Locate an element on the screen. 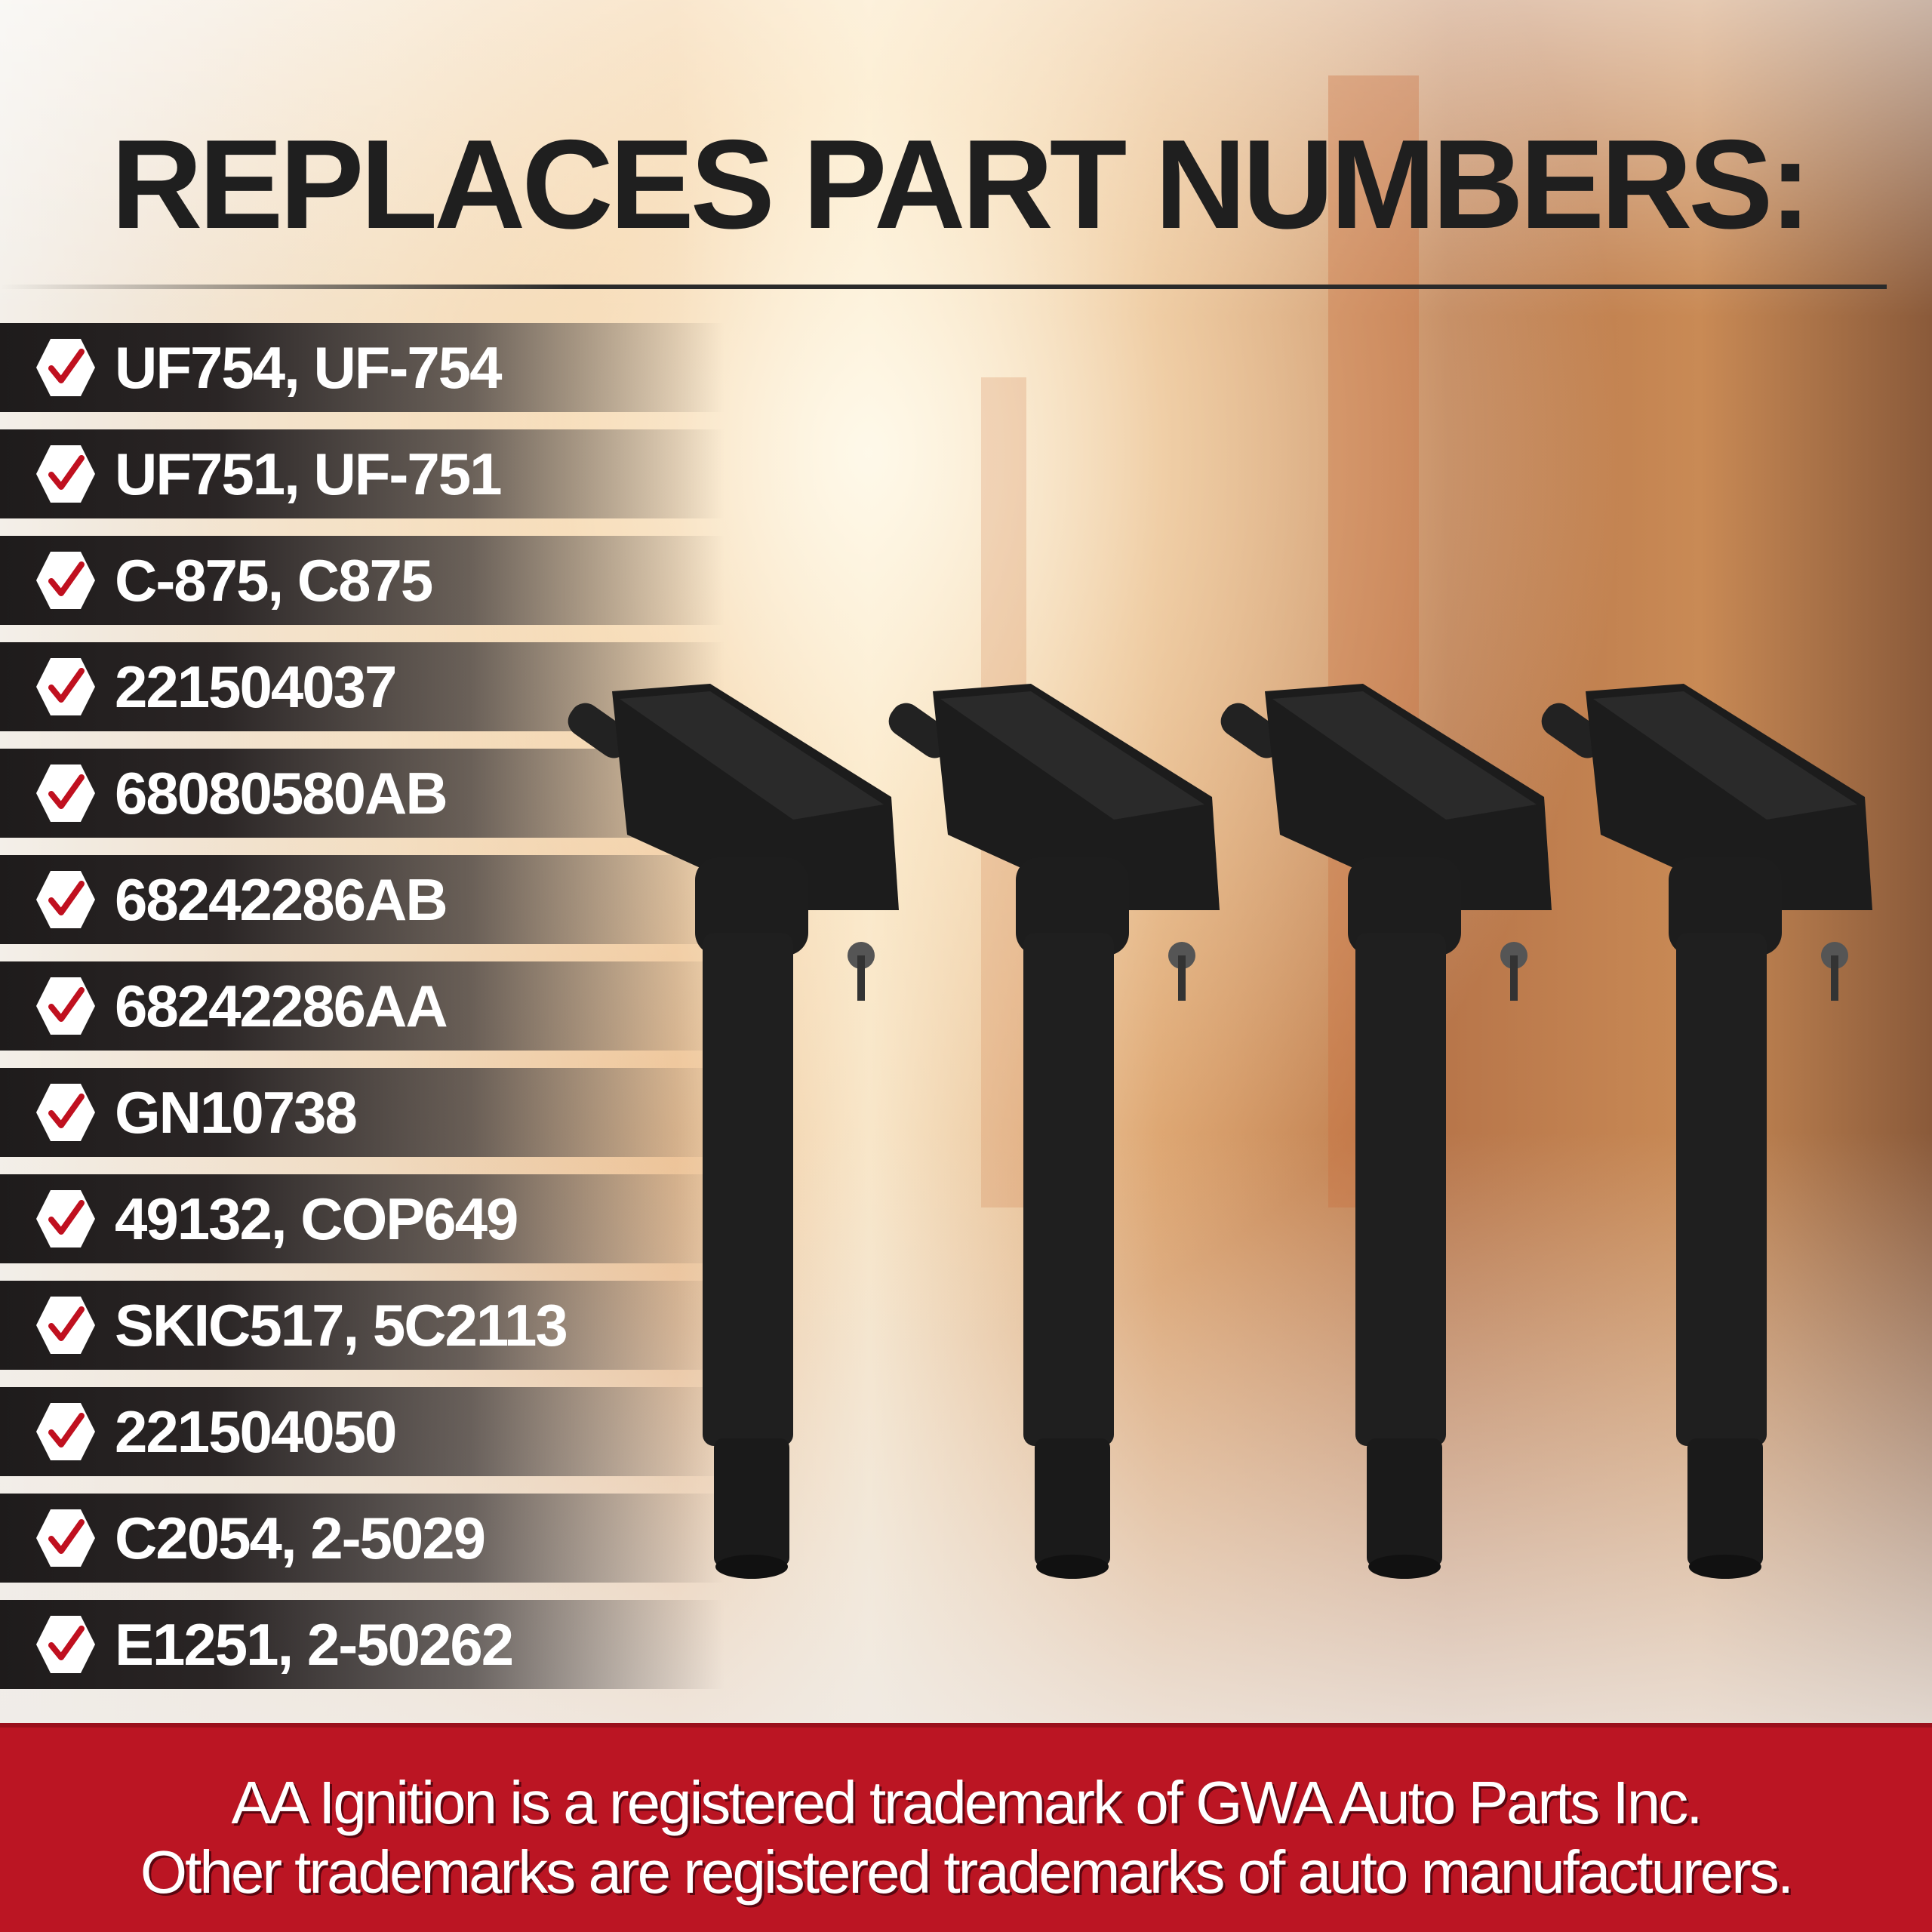 Image resolution: width=1932 pixels, height=1932 pixels. part-number-text: GN10738 is located at coordinates (236, 1112).